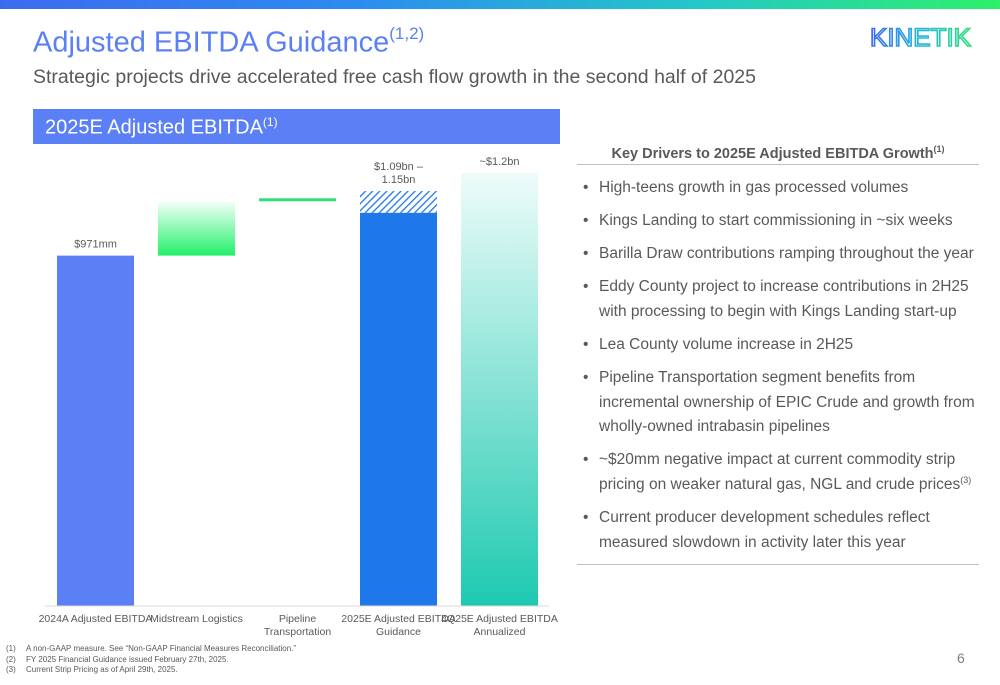 This screenshot has height=685, width=1000. What do you see at coordinates (778, 164) in the screenshot?
I see `drivers-top-rule` at bounding box center [778, 164].